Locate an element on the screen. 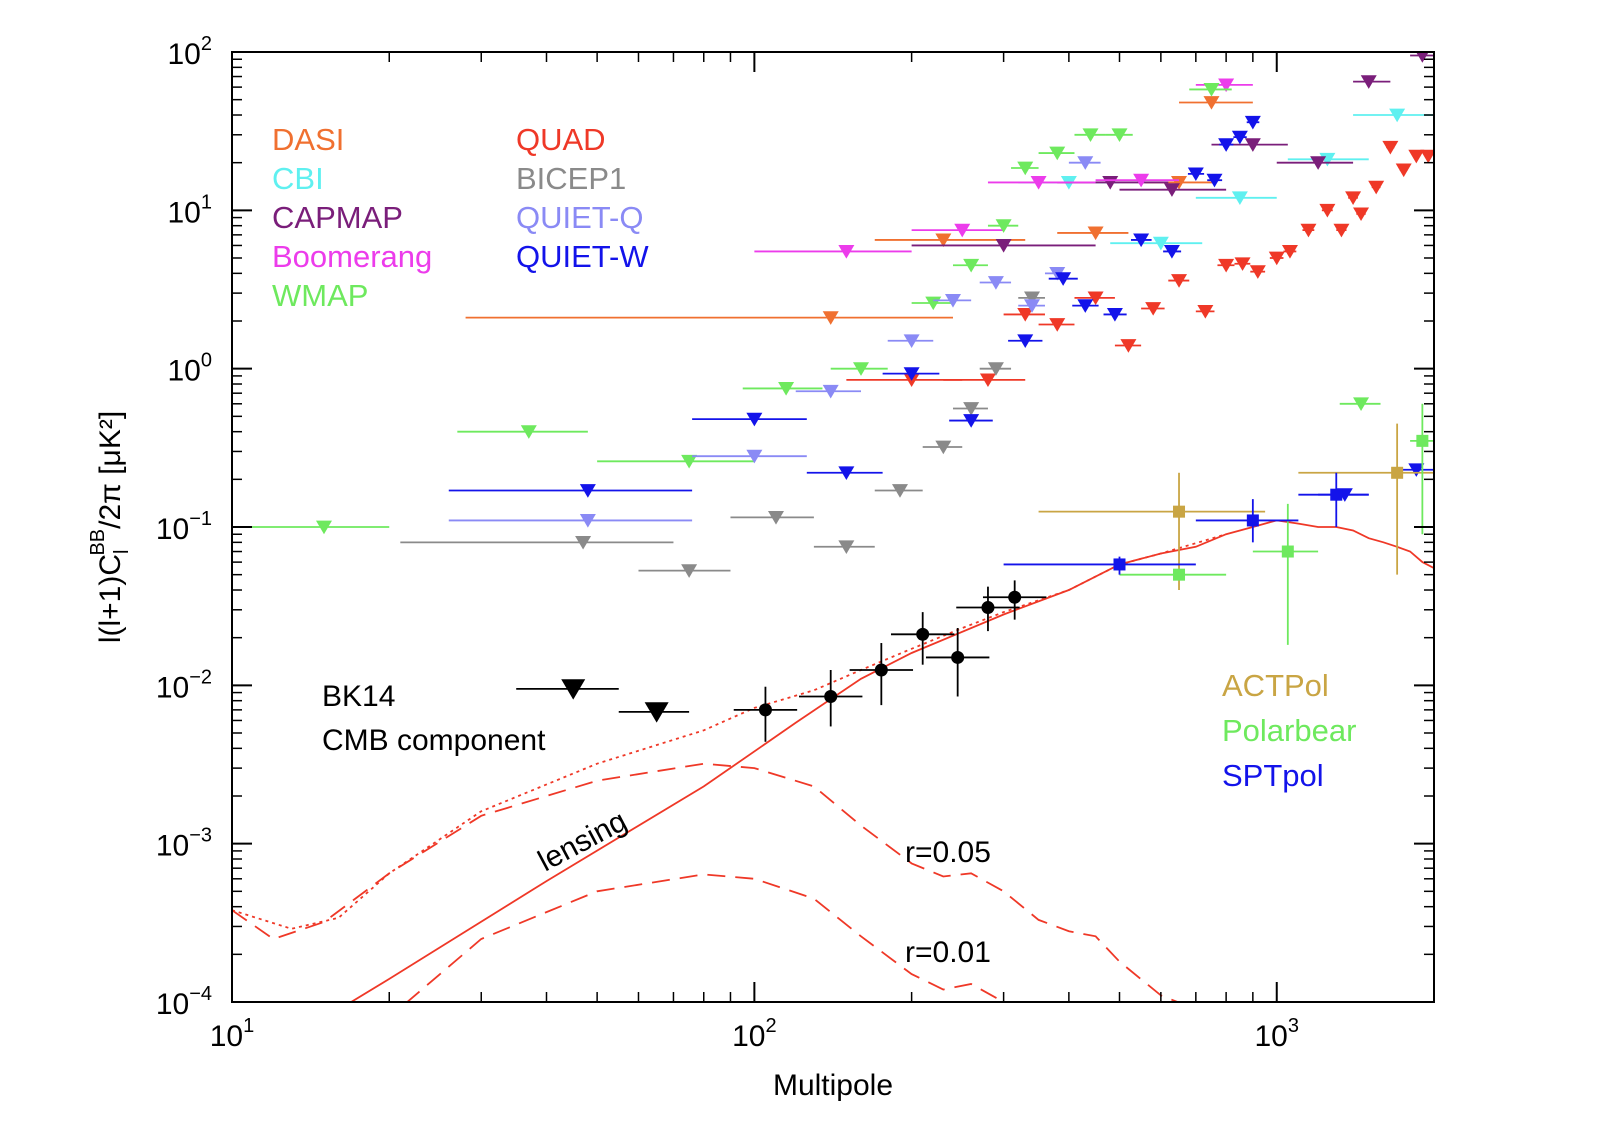 The image size is (1598, 1138). y-tick-label: 10² is located at coordinates (190, 52).